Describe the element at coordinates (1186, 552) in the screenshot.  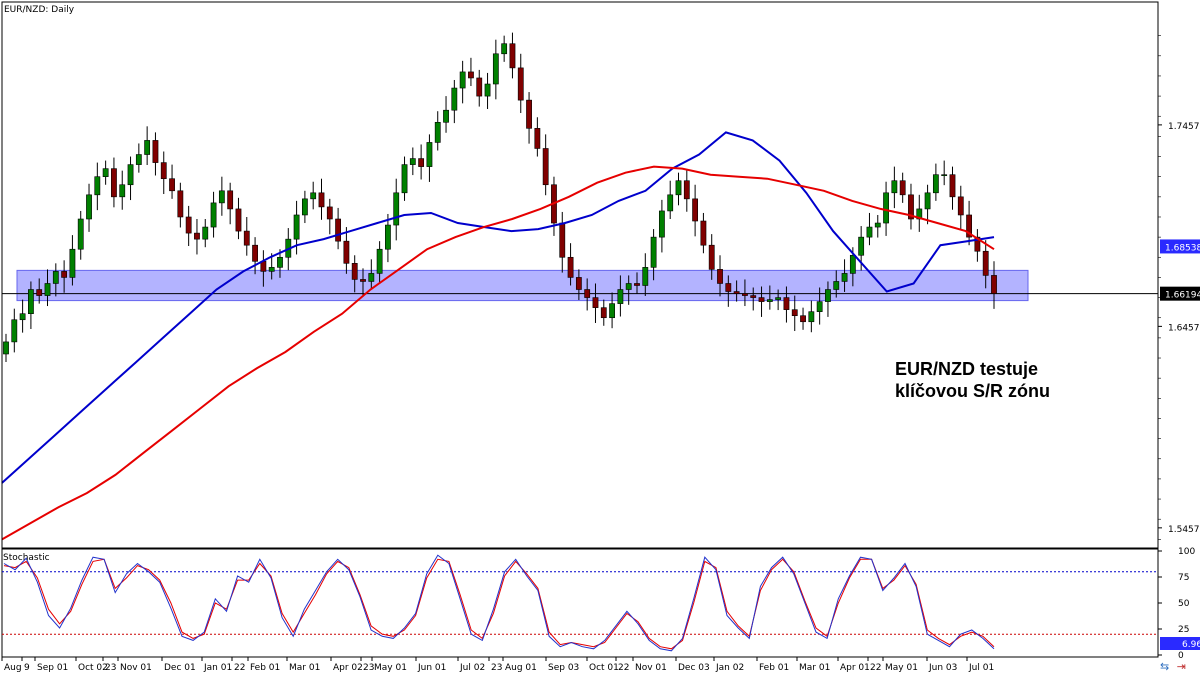
I see `stoch-tick-label: 100` at that location.